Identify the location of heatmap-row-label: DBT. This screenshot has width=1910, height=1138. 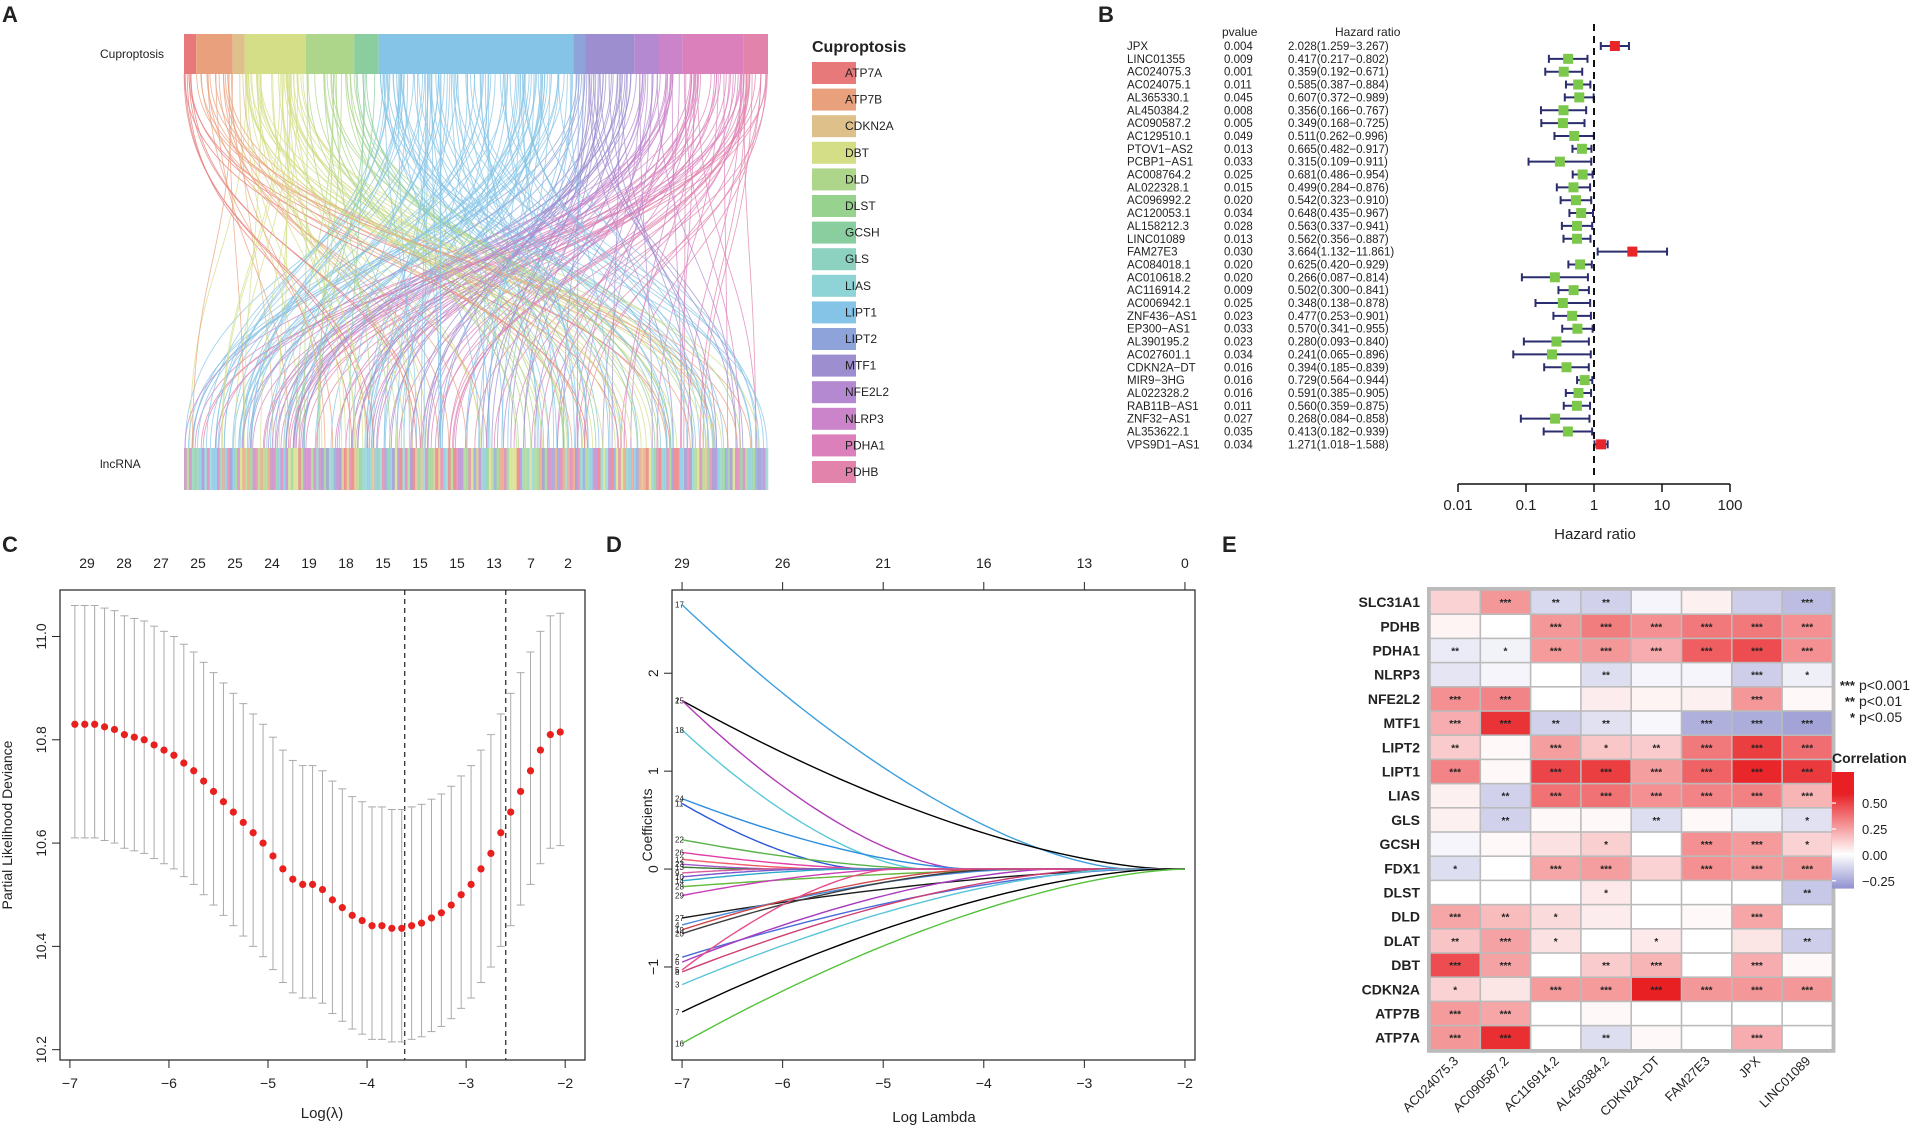
(1405, 965).